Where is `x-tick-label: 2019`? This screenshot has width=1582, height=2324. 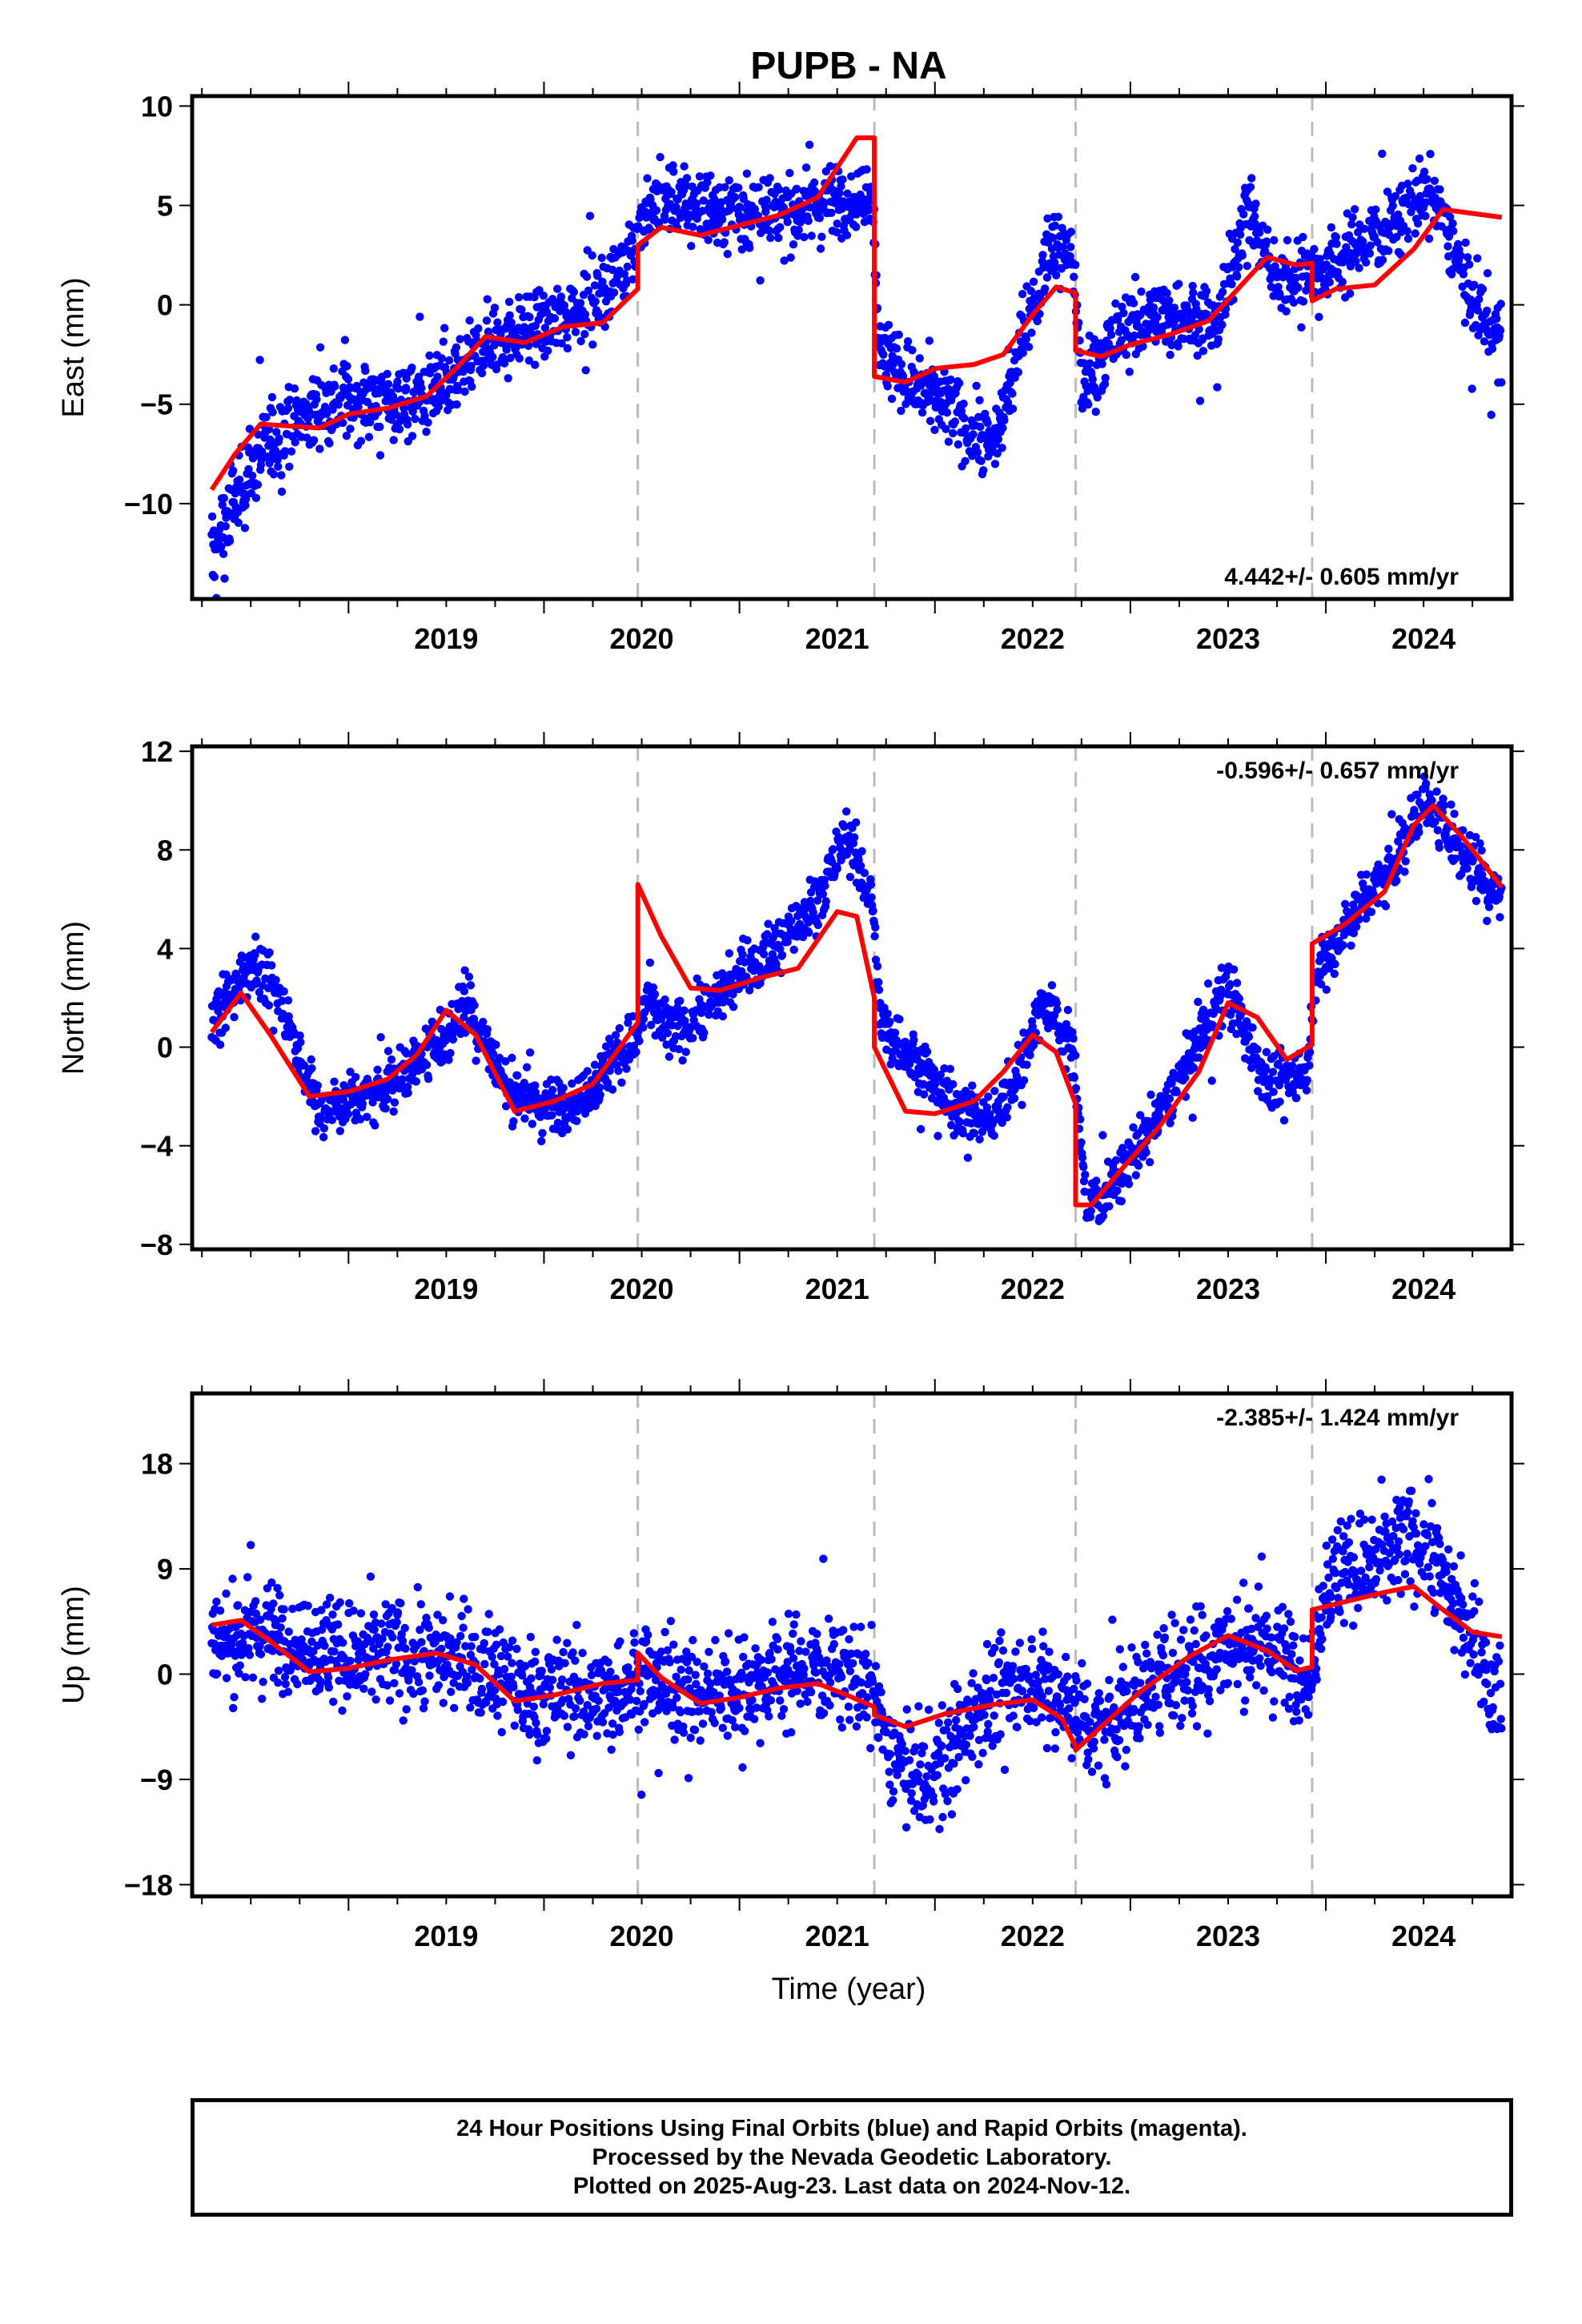
x-tick-label: 2019 is located at coordinates (446, 638).